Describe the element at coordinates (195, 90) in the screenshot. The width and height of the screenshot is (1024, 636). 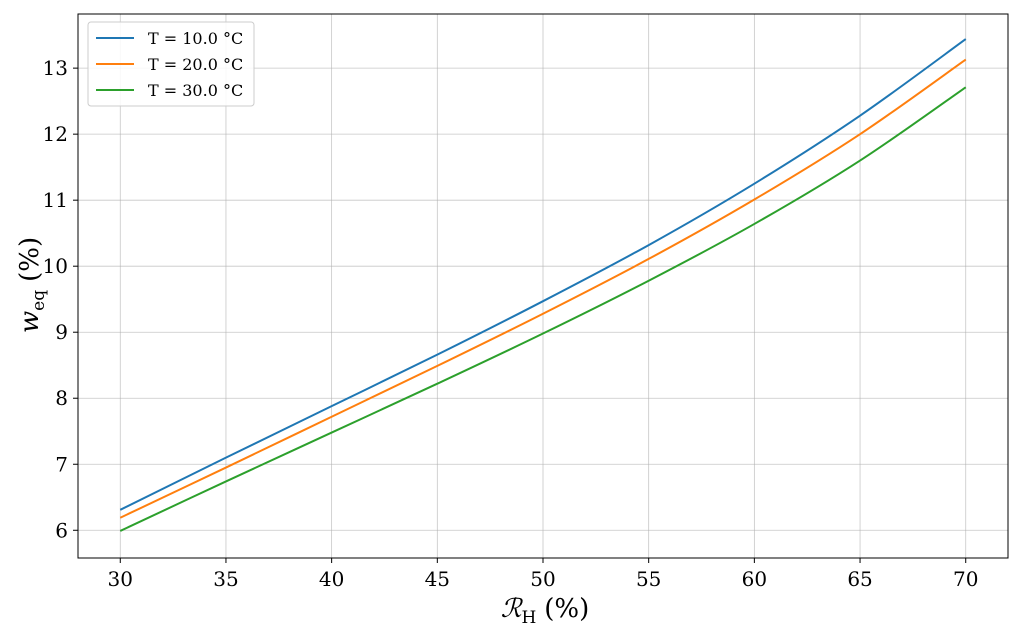
I see `legend-label-t30: T = 30.0 °C` at that location.